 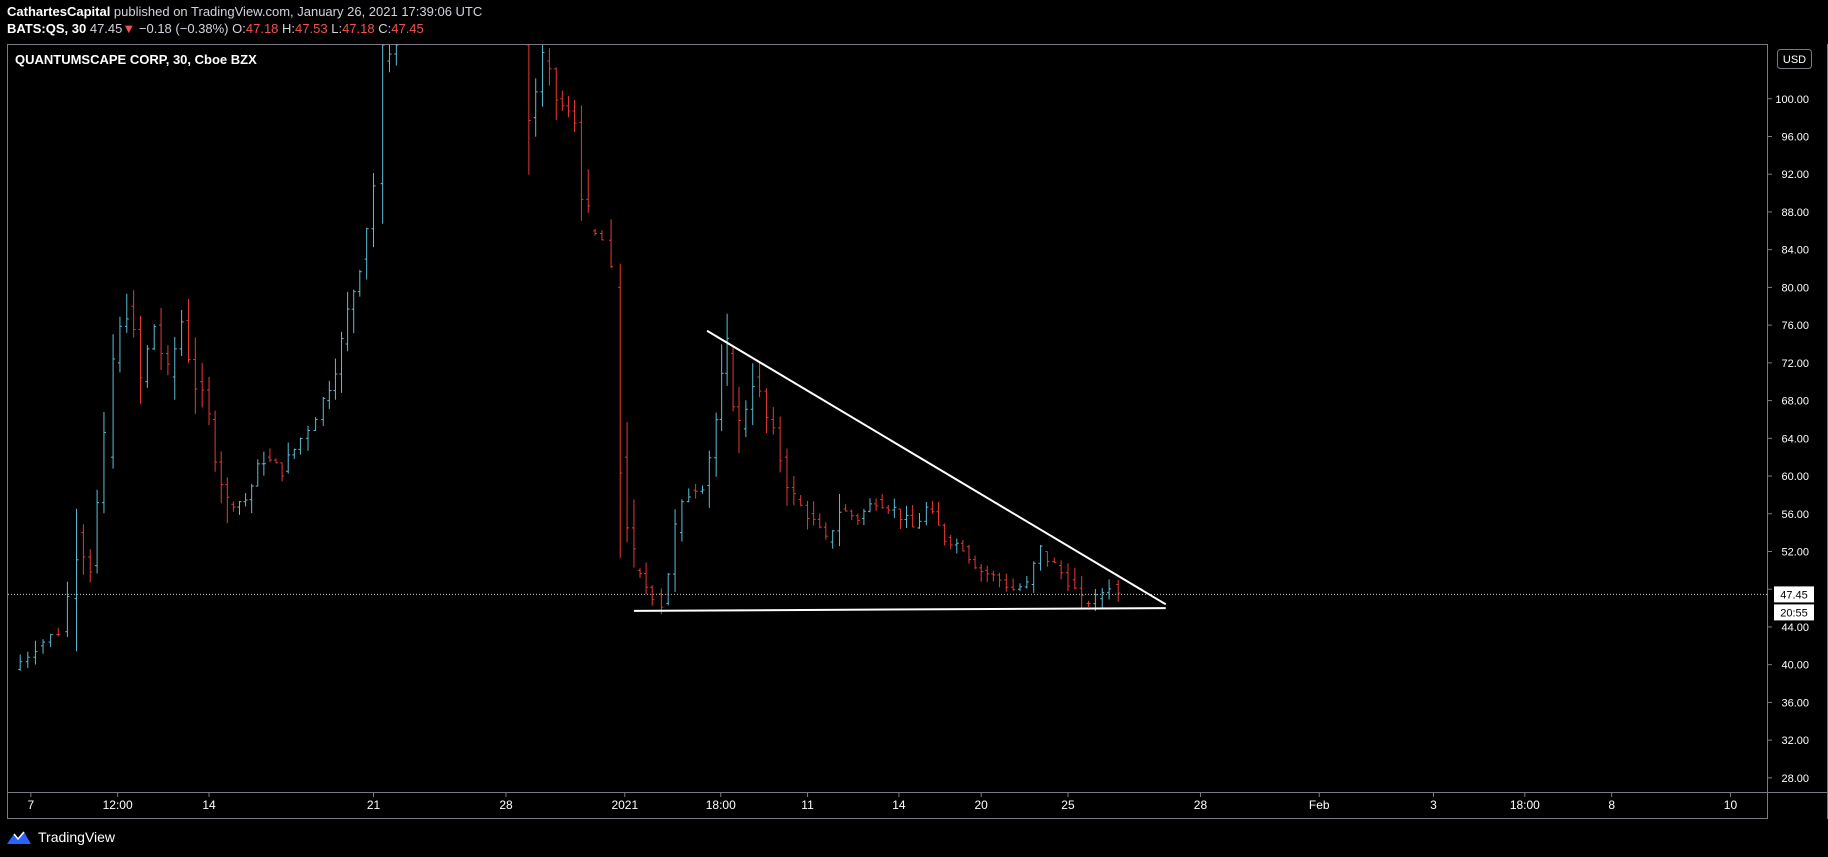 What do you see at coordinates (1068, 805) in the screenshot?
I see `time-tick-label: 25` at bounding box center [1068, 805].